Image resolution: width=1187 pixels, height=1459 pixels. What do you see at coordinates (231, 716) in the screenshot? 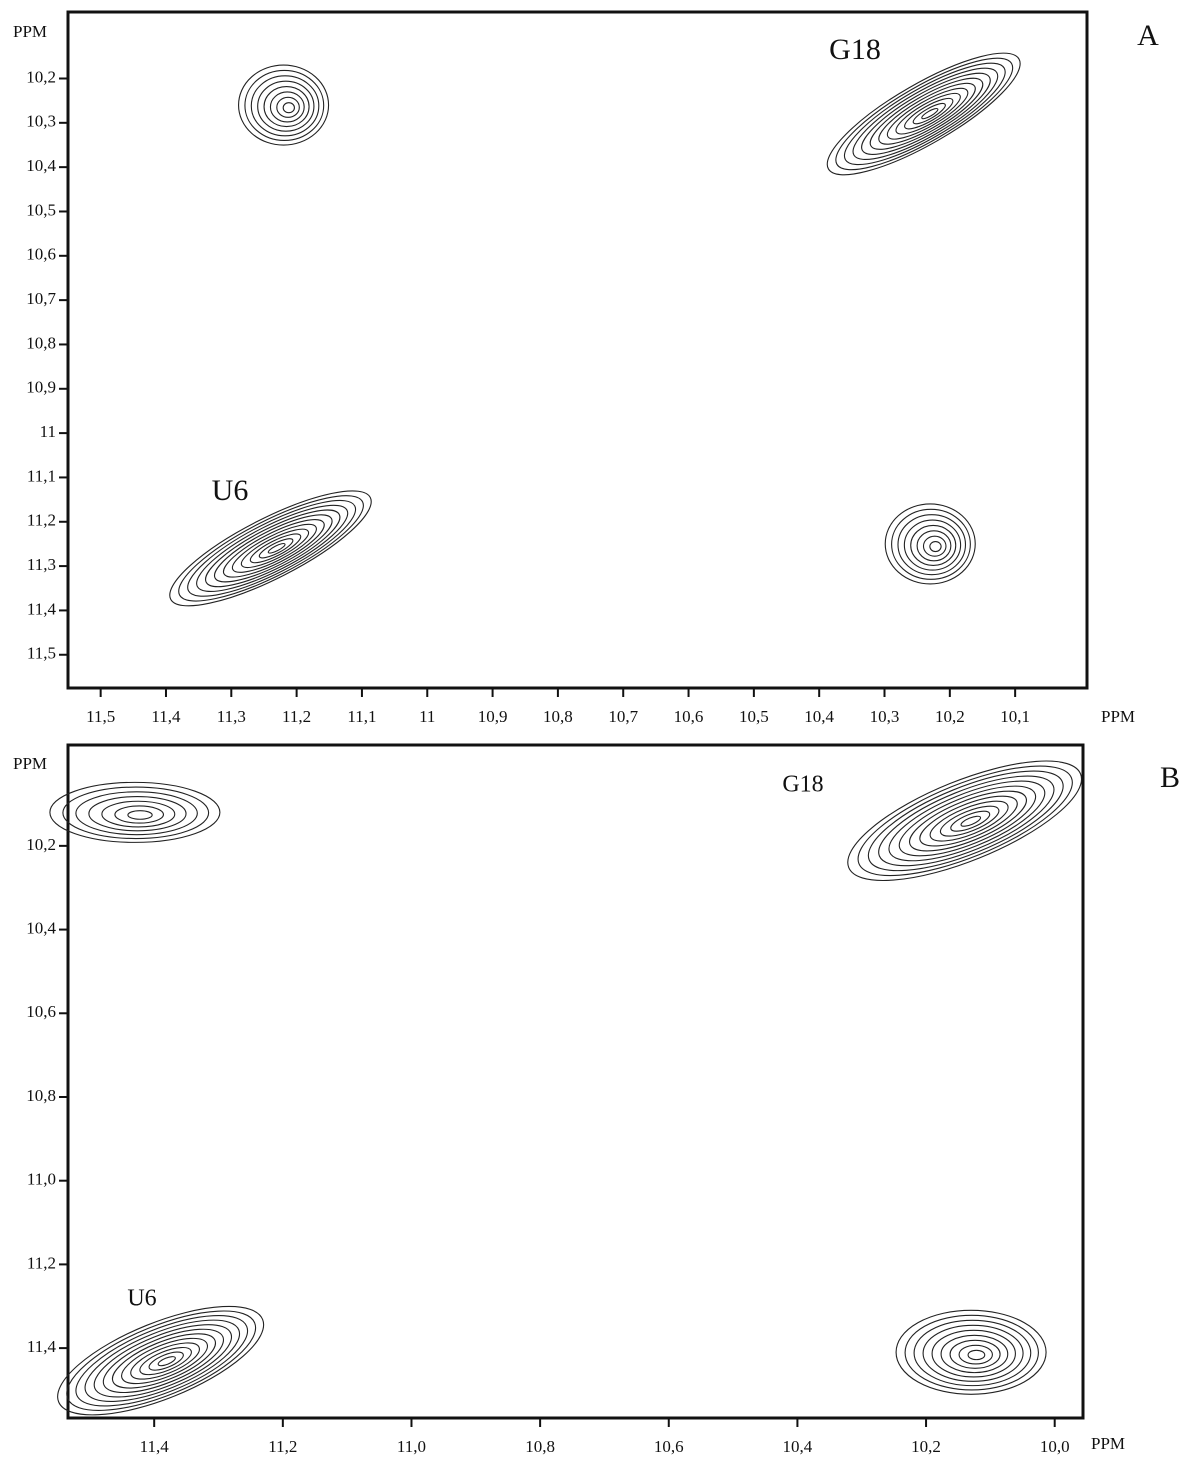
I see `x-tick-label: 11,3` at bounding box center [231, 716].